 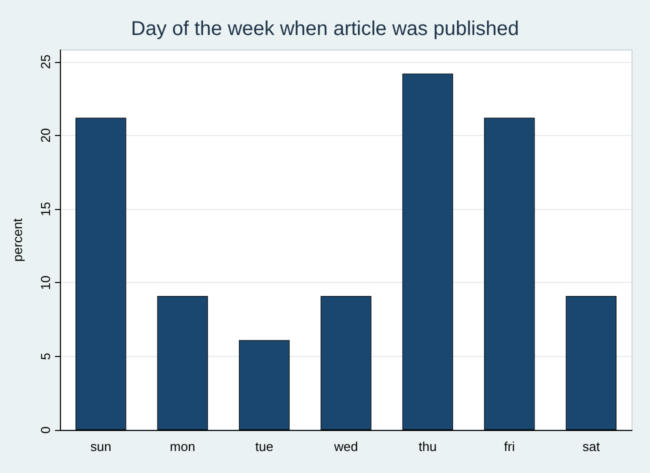 I want to click on x-tick-label: fri, so click(x=509, y=446).